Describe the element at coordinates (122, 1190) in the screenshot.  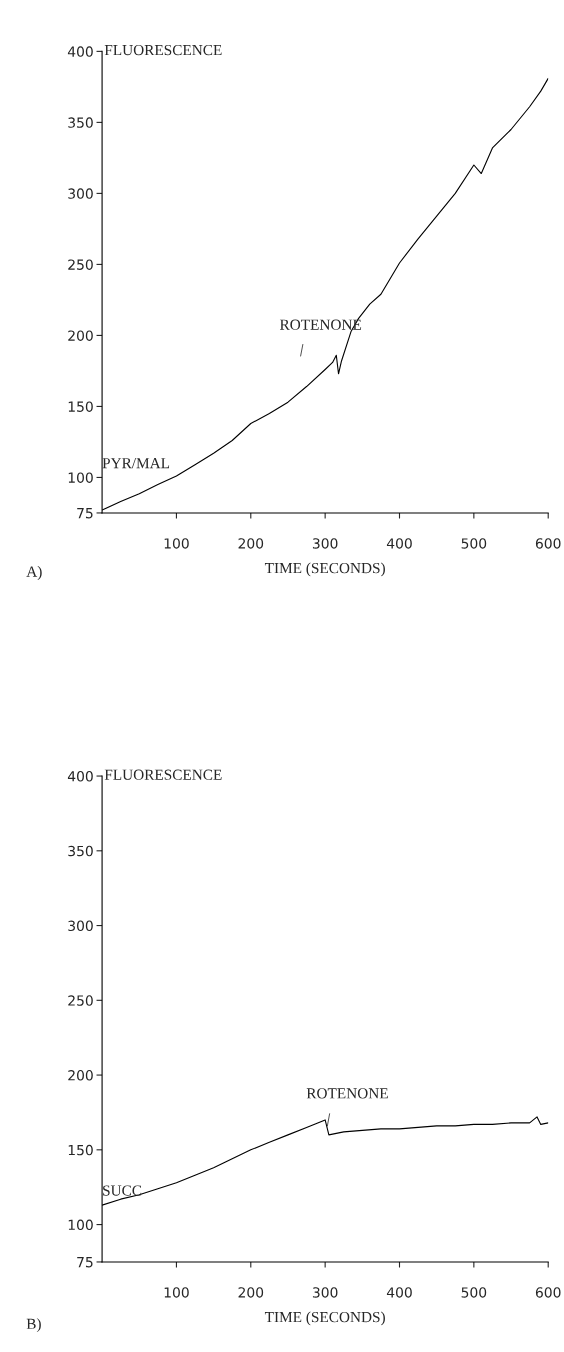
I see `annotation: SUCC` at that location.